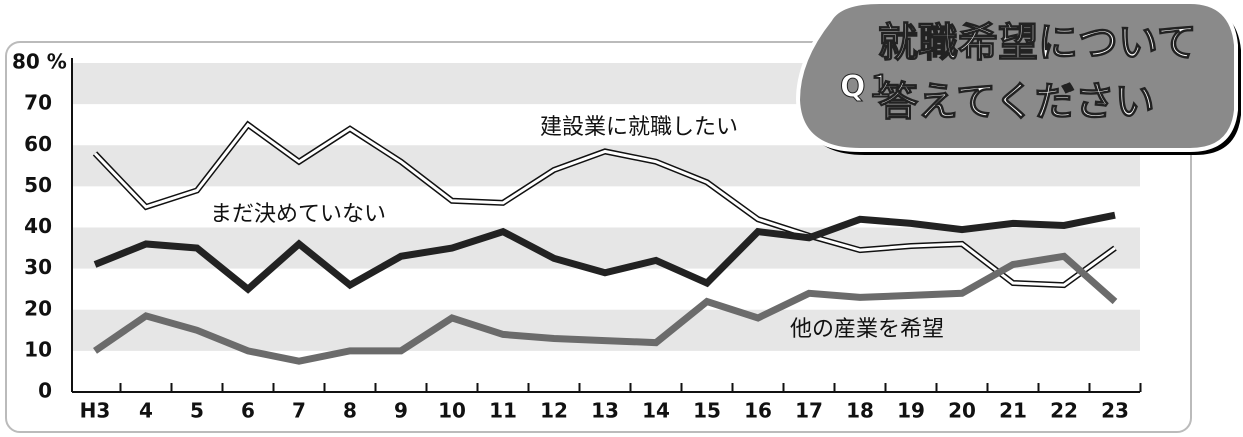 The width and height of the screenshot is (1243, 437). Describe the element at coordinates (299, 411) in the screenshot. I see `x-tick-label: 7` at that location.